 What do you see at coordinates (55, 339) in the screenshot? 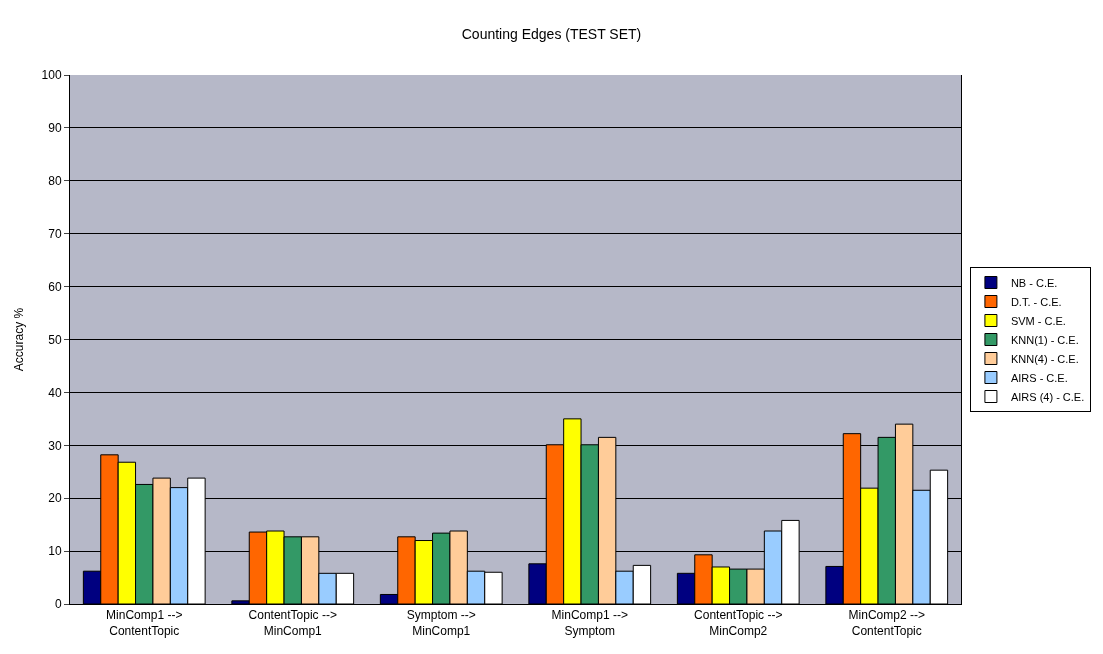
I see `y-tick-label: 50` at bounding box center [55, 339].